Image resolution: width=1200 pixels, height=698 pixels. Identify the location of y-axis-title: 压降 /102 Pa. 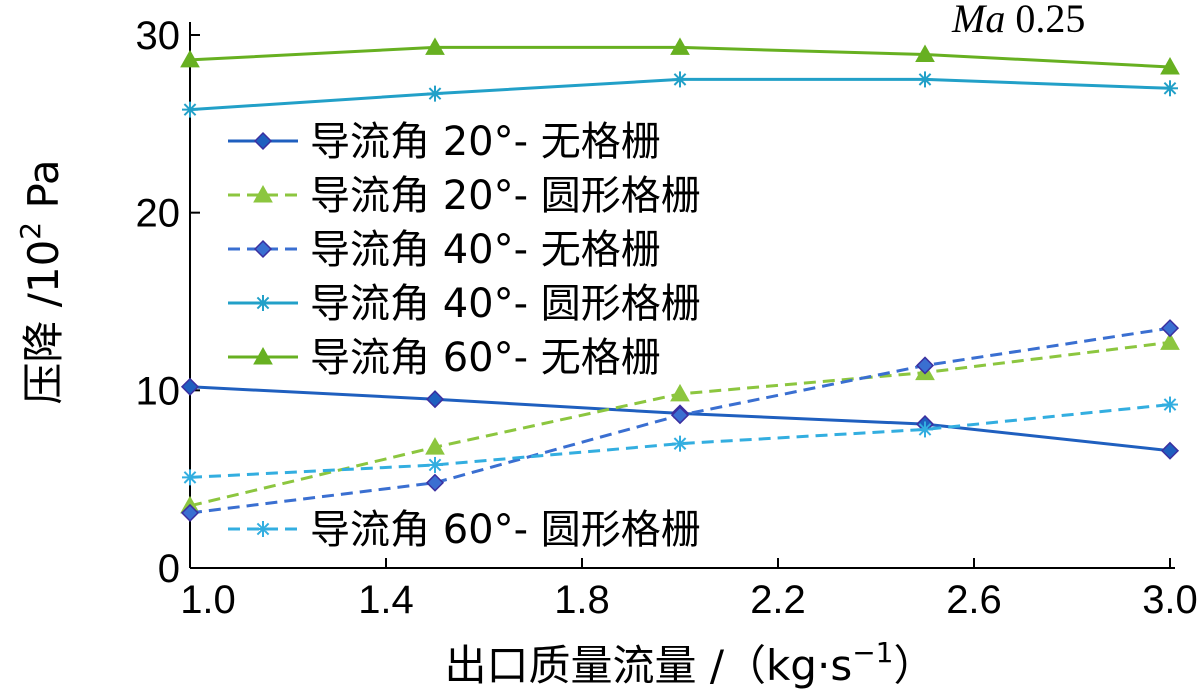
(41, 281).